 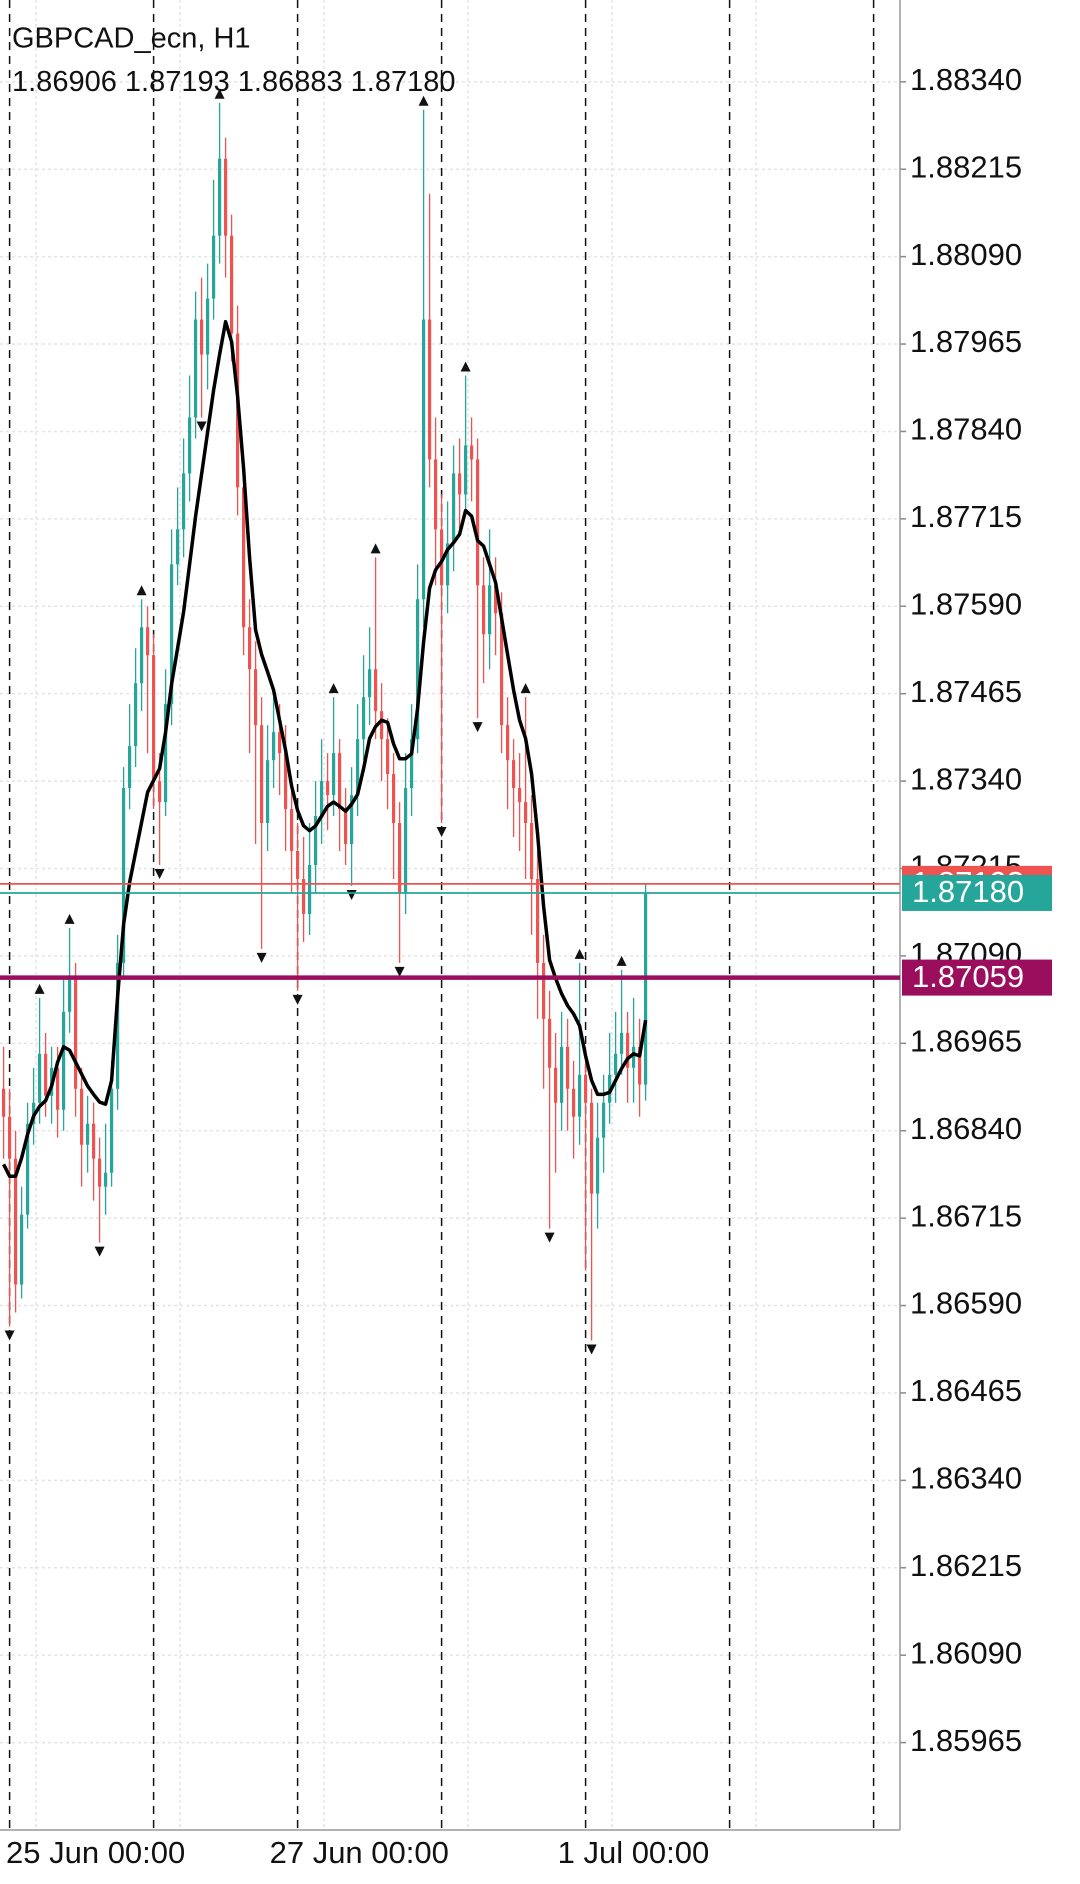 What do you see at coordinates (966, 1390) in the screenshot?
I see `y-tick-label: 1.86465` at bounding box center [966, 1390].